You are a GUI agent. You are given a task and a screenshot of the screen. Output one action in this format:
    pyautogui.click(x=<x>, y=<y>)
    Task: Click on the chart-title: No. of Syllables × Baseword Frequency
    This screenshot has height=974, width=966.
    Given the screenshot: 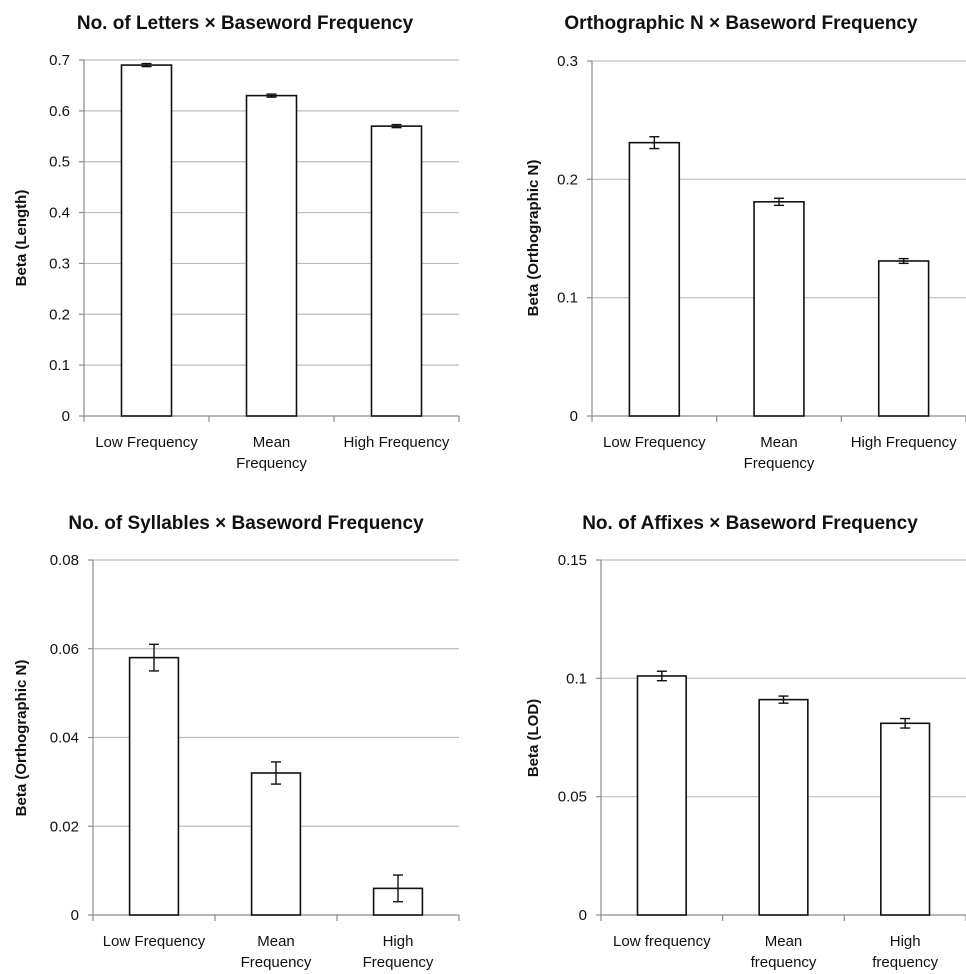 What is the action you would take?
    pyautogui.click(x=246, y=523)
    